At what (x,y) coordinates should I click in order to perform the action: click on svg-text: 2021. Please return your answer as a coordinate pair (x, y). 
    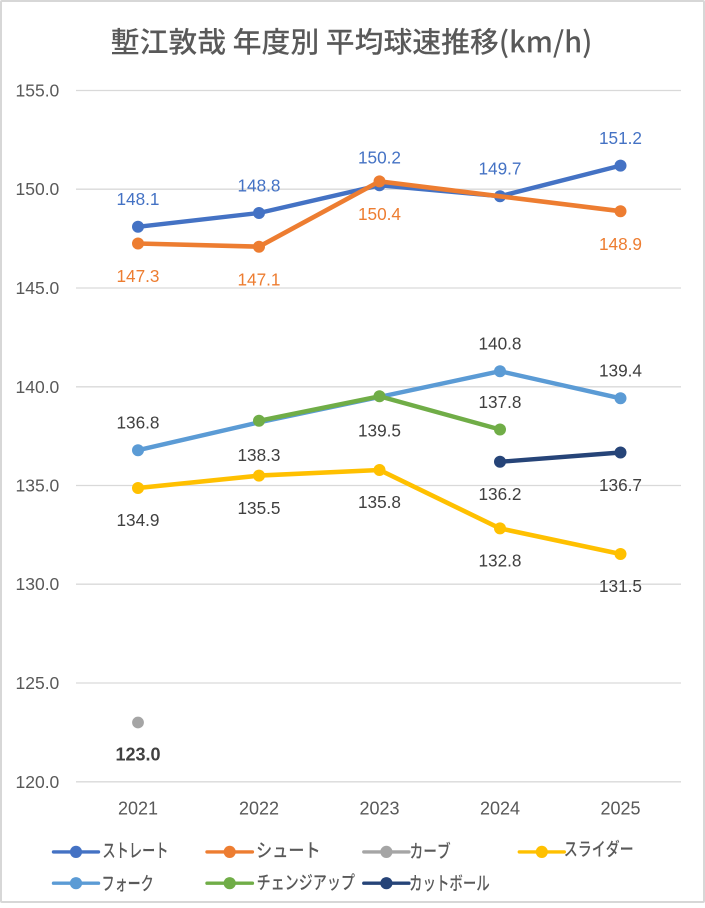
    Looking at the image, I should click on (138, 809).